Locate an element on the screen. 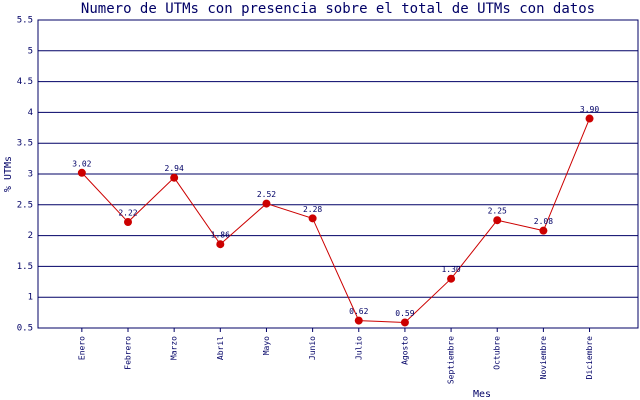 This screenshot has height=400, width=640. x-tick-label: Julio is located at coordinates (358, 348).